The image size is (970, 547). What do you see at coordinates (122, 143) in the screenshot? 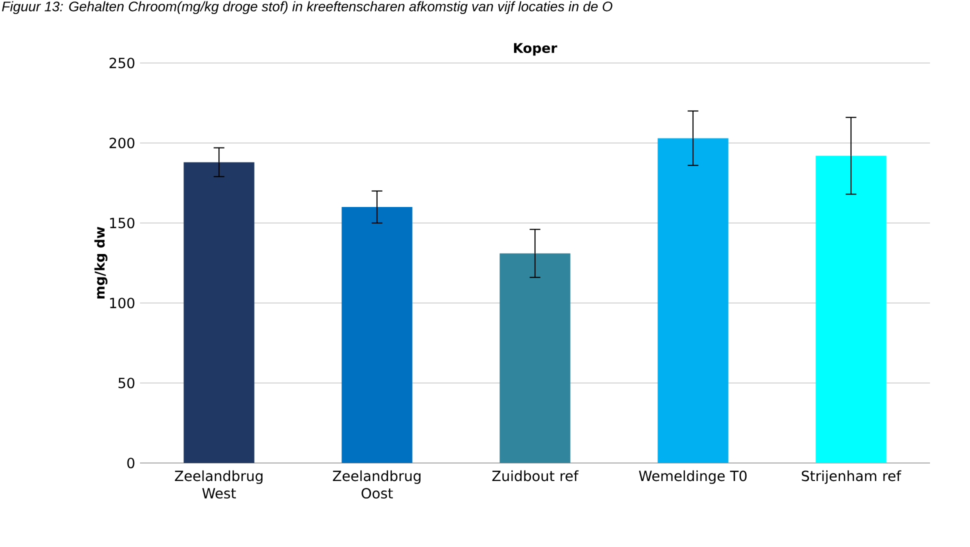
I see `y-tick-label: 200` at bounding box center [122, 143].